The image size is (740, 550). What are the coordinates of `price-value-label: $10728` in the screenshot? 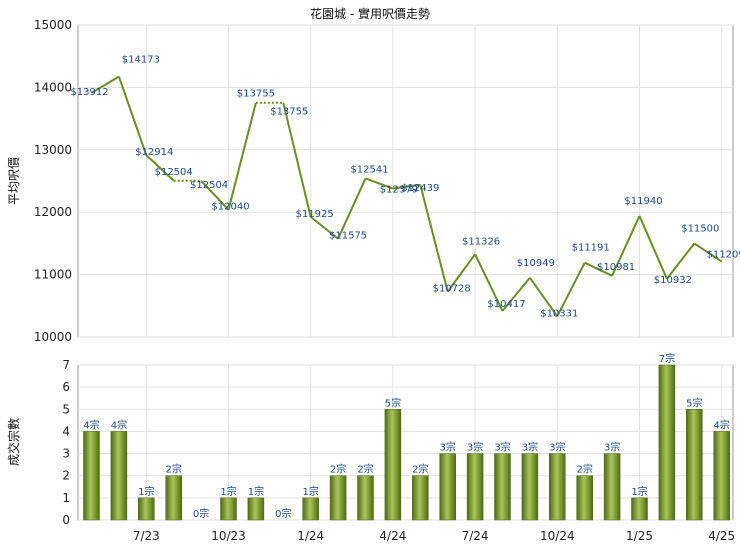 It's located at (452, 289).